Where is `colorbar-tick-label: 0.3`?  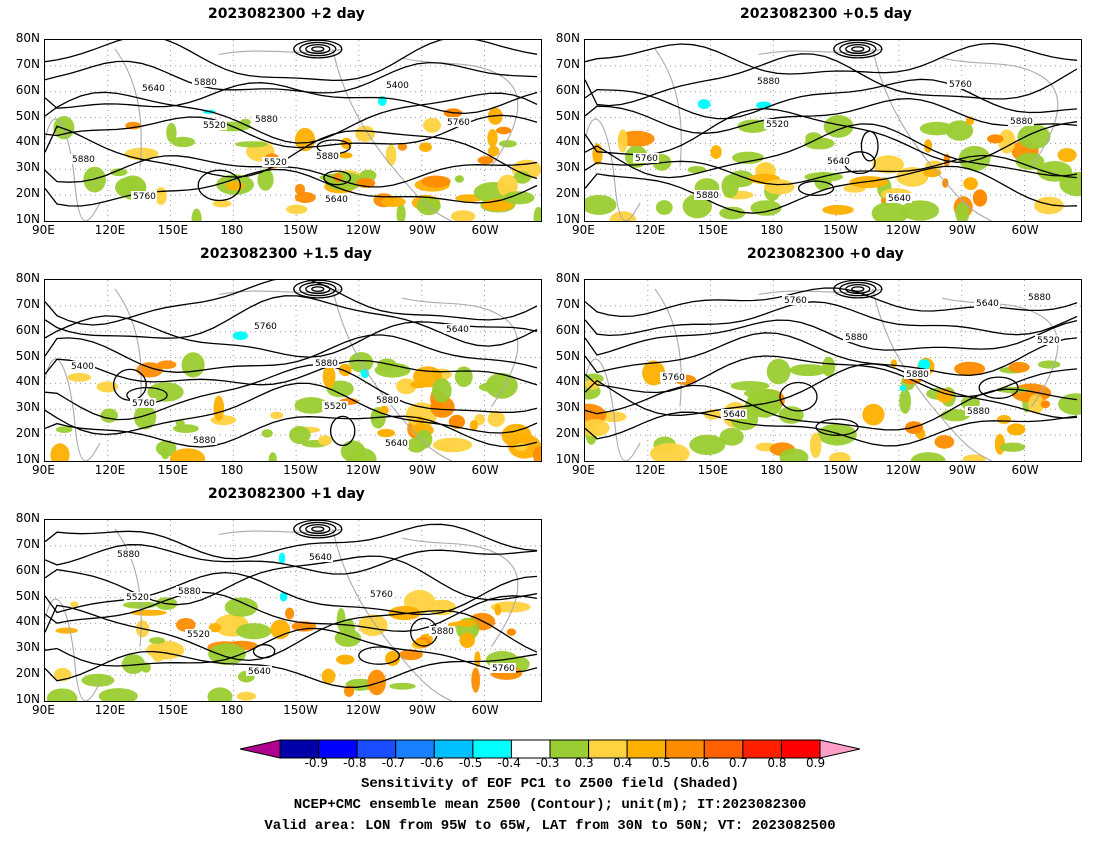 colorbar-tick-label: 0.3 is located at coordinates (584, 763).